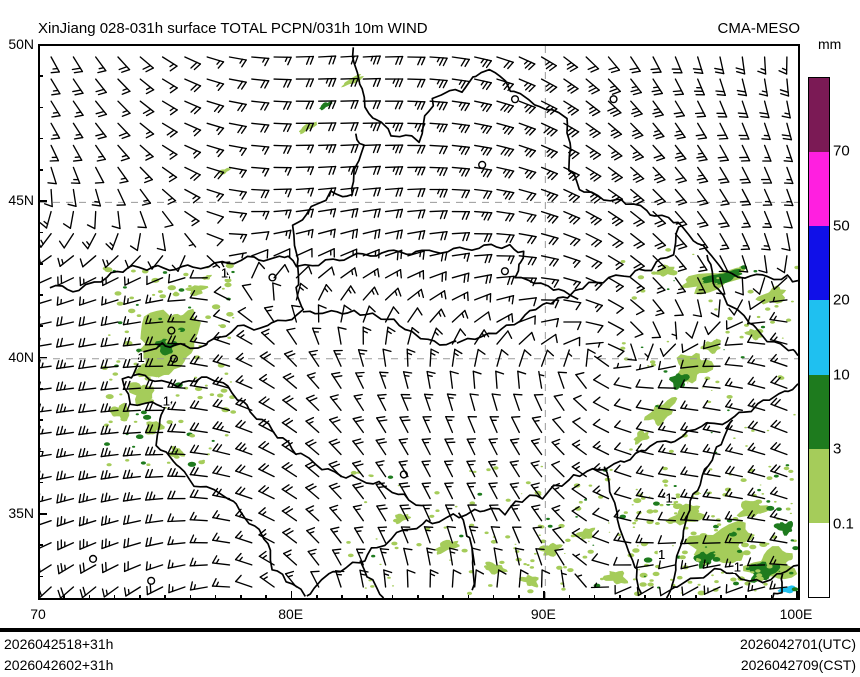 The image size is (860, 677). I want to click on y-axis-tick, so click(40, 76).